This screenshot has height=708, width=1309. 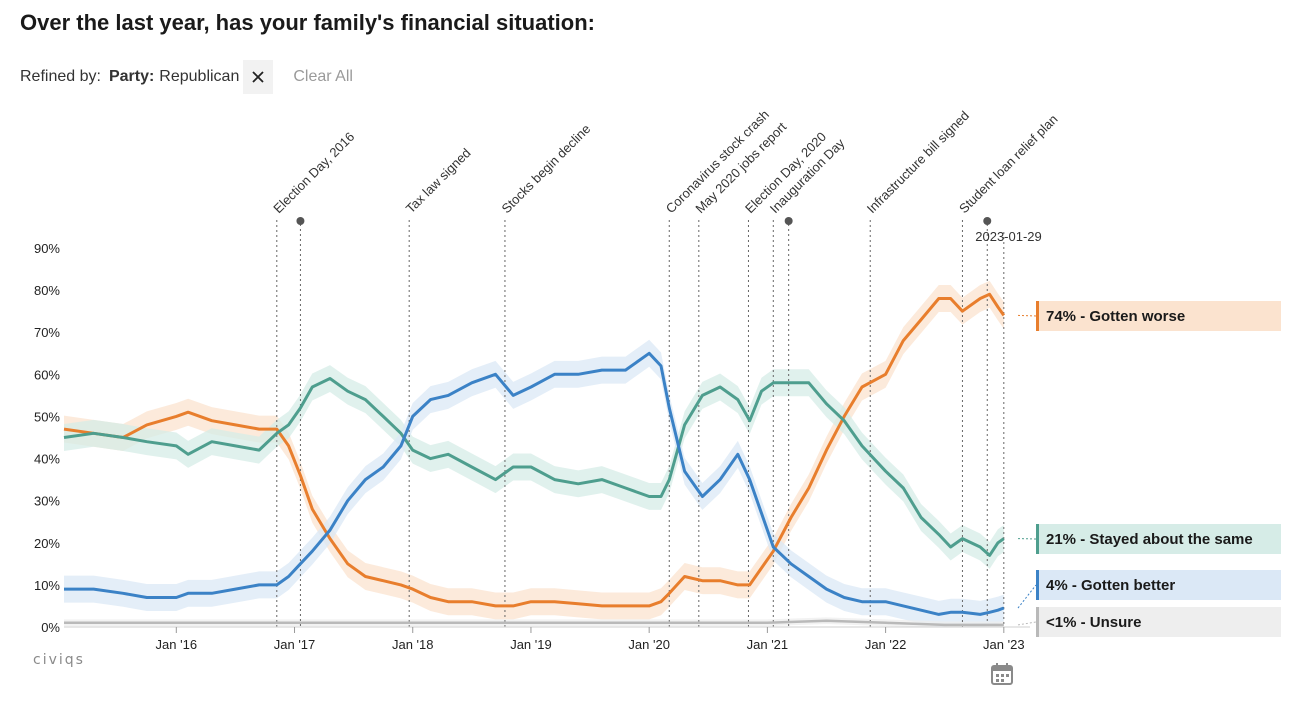 What do you see at coordinates (438, 180) in the screenshot?
I see `event-label: Tax law signed` at bounding box center [438, 180].